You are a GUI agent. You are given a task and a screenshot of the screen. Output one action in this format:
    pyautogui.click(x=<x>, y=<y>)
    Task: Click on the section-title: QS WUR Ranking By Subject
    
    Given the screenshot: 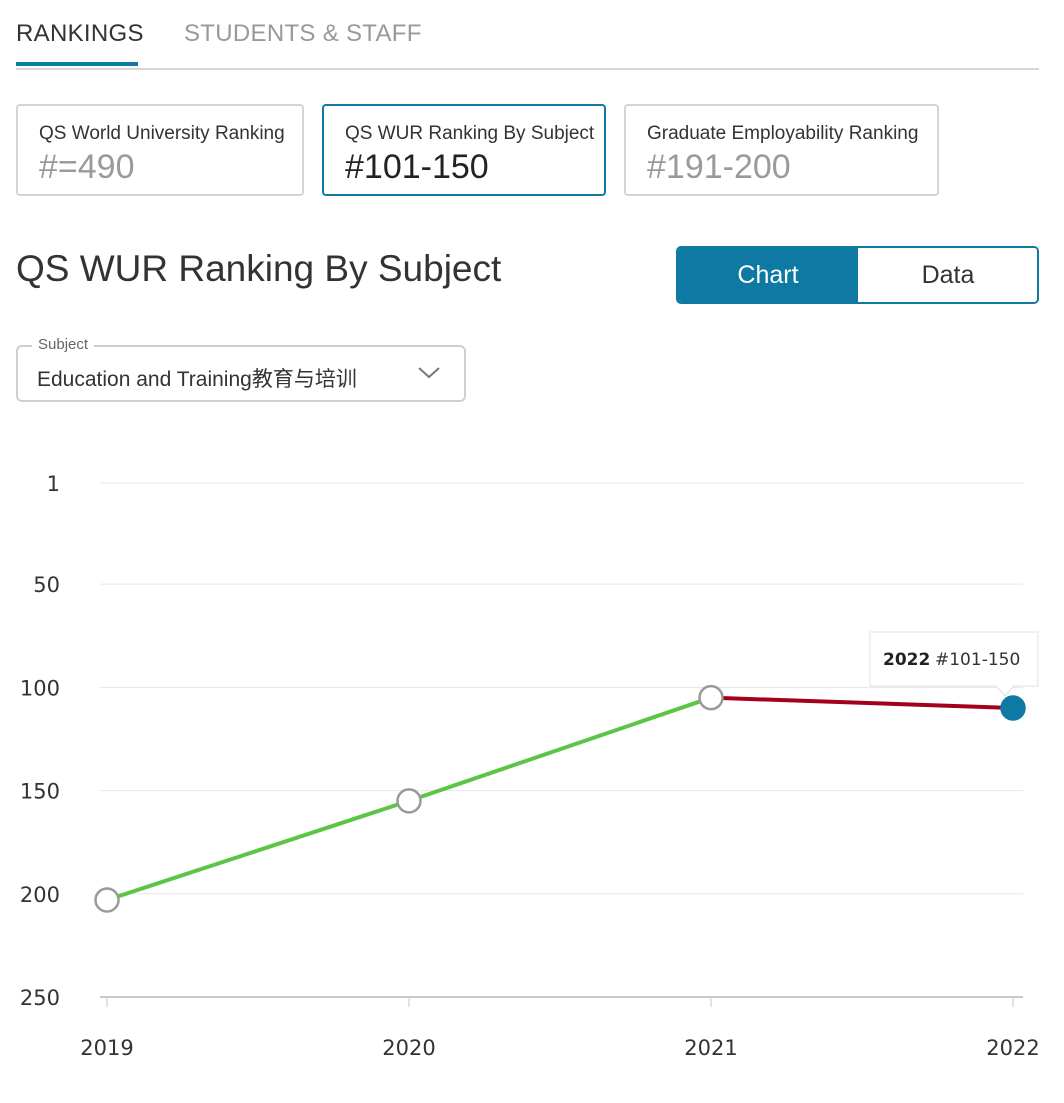 What is the action you would take?
    pyautogui.click(x=259, y=268)
    